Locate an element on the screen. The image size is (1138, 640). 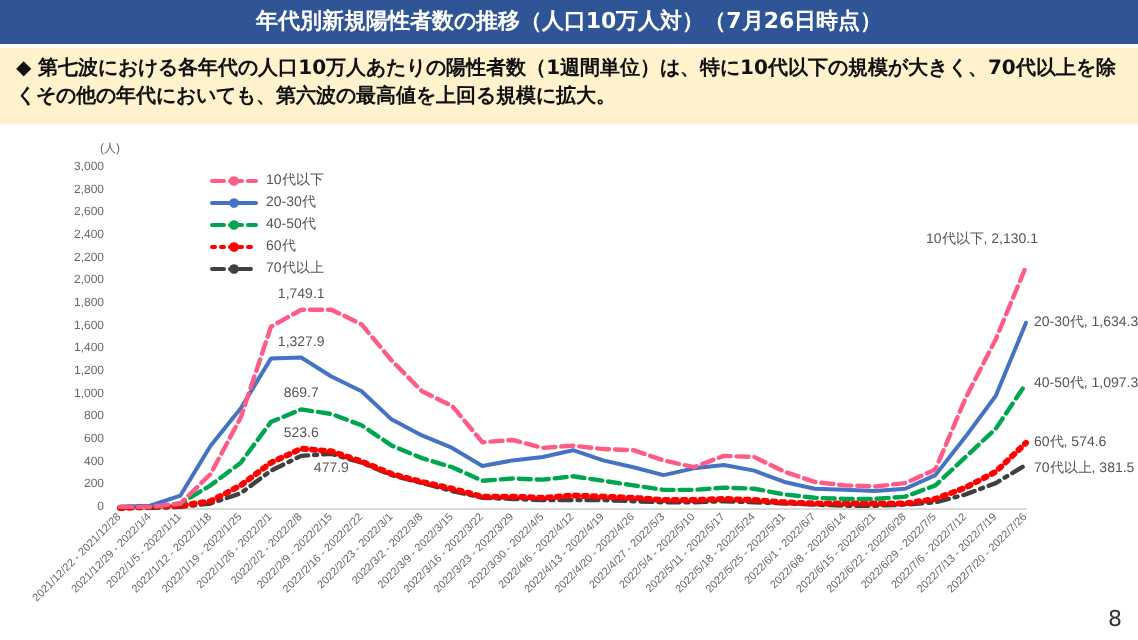
text: 8 is located at coordinates (1115, 619).